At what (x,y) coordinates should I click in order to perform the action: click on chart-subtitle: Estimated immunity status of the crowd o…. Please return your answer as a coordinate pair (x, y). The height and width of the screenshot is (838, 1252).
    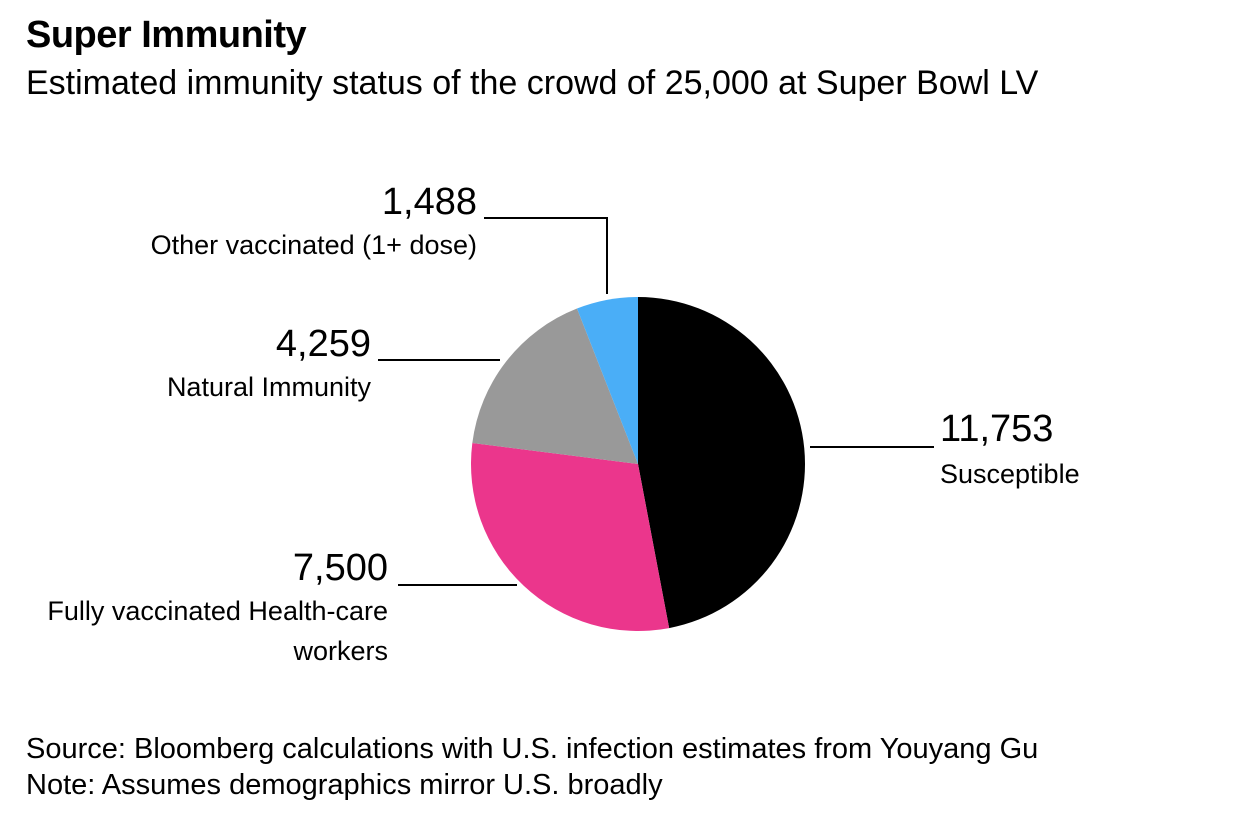
    Looking at the image, I should click on (532, 83).